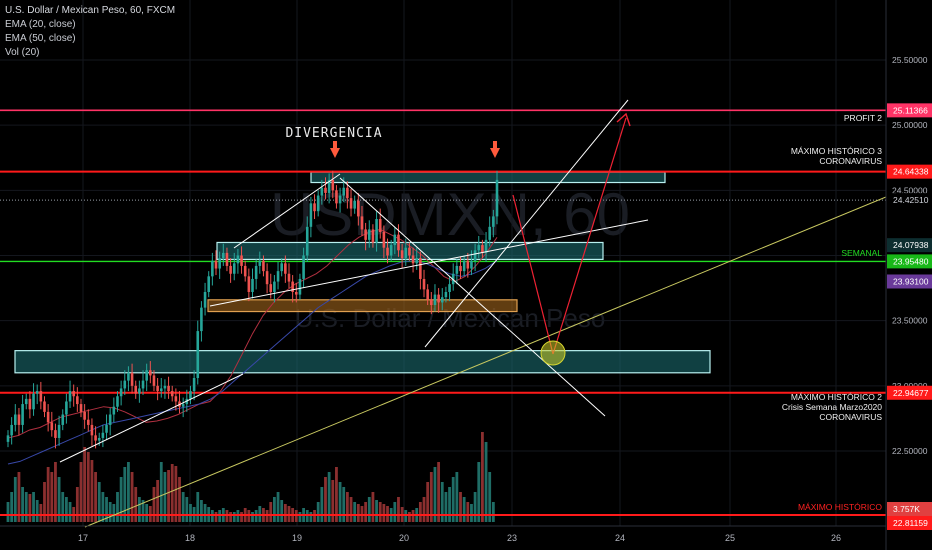  What do you see at coordinates (533, 274) in the screenshot?
I see `arrow-down-path` at bounding box center [533, 274].